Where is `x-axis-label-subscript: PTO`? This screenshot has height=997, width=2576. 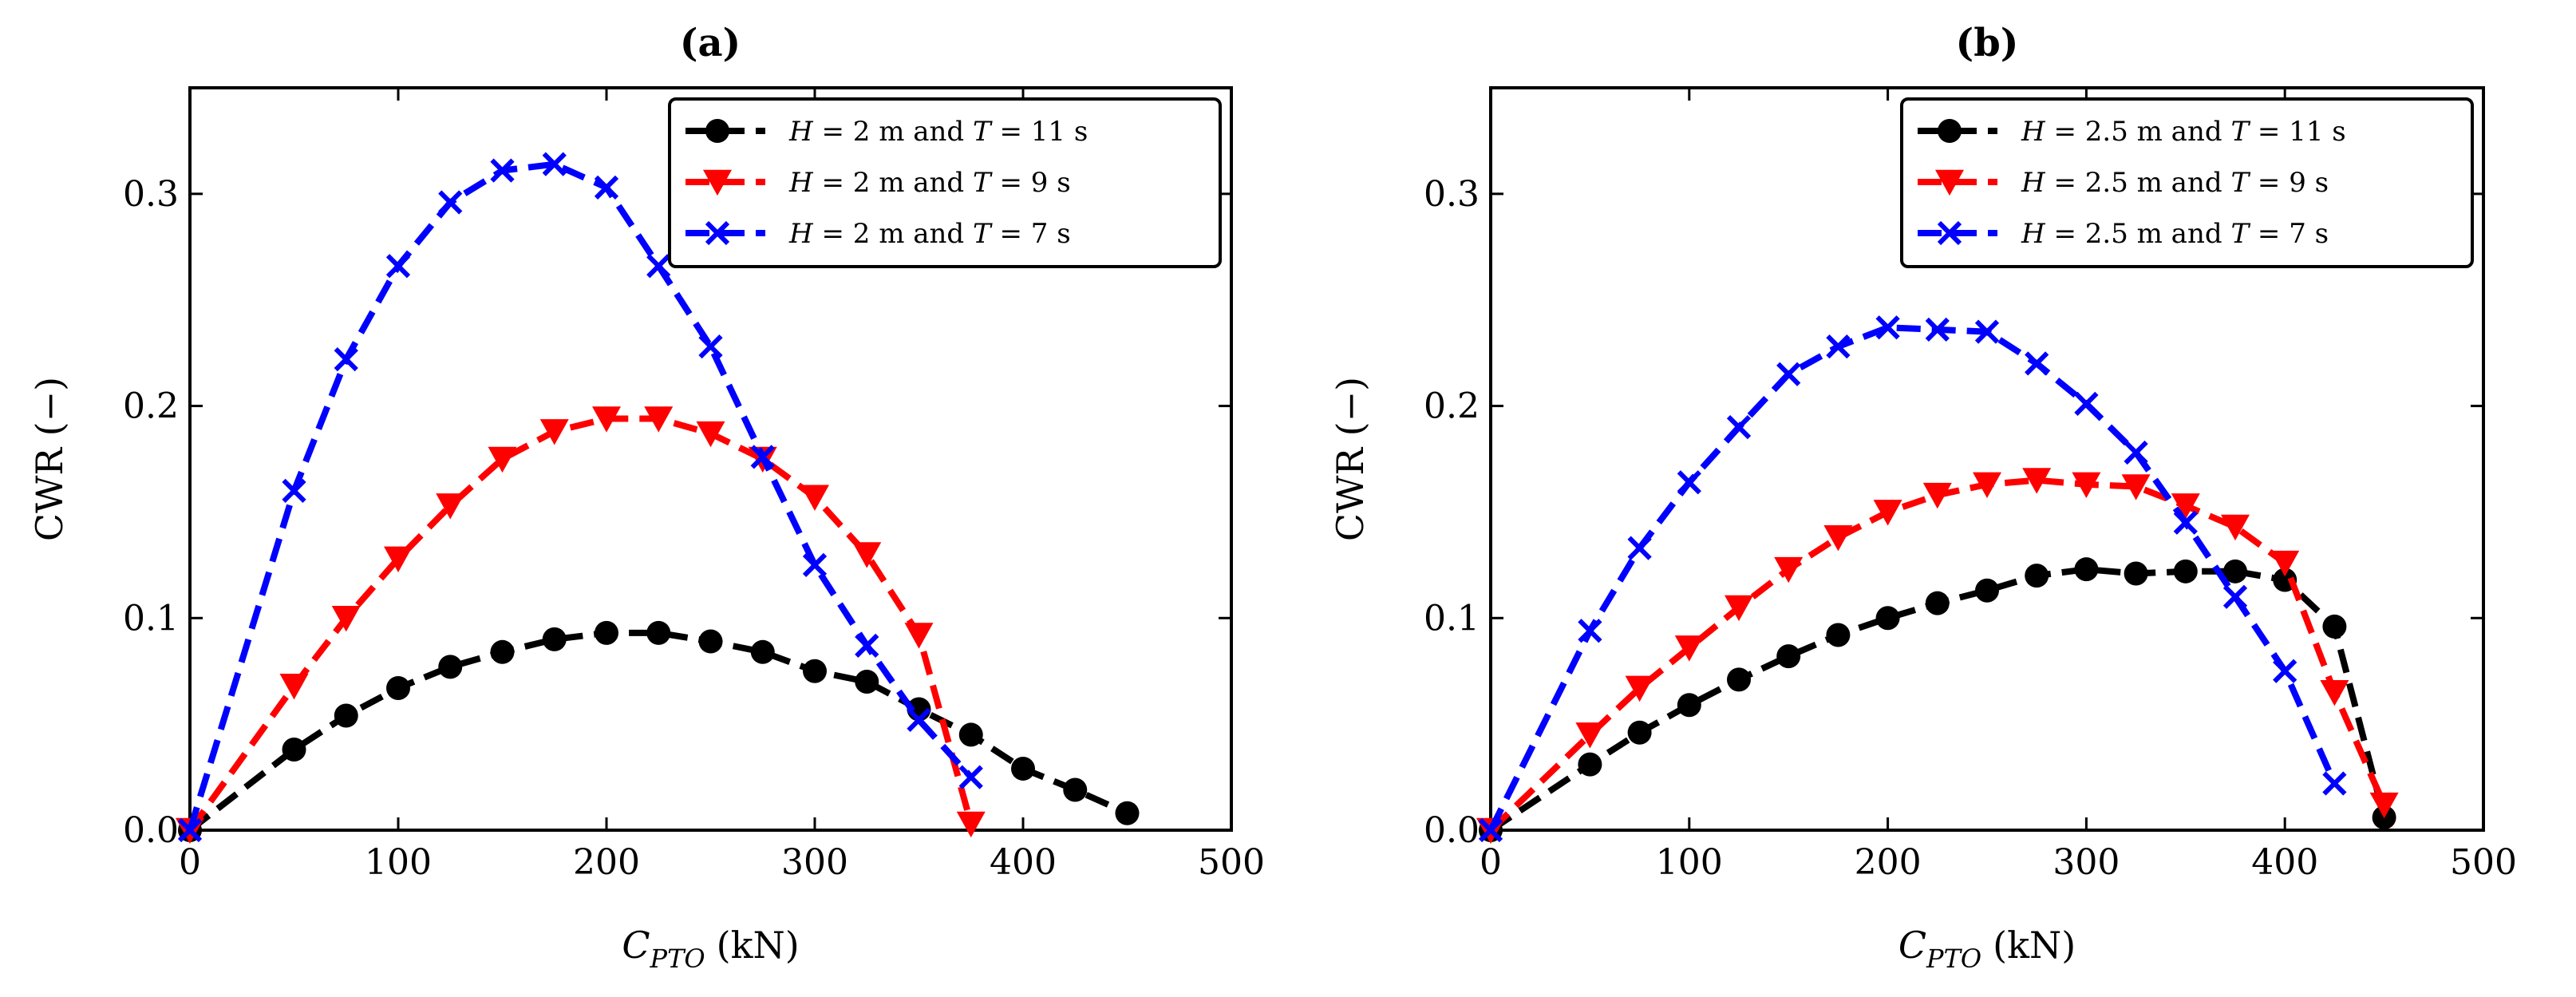
x-axis-label-subscript: PTO is located at coordinates (1953, 959).